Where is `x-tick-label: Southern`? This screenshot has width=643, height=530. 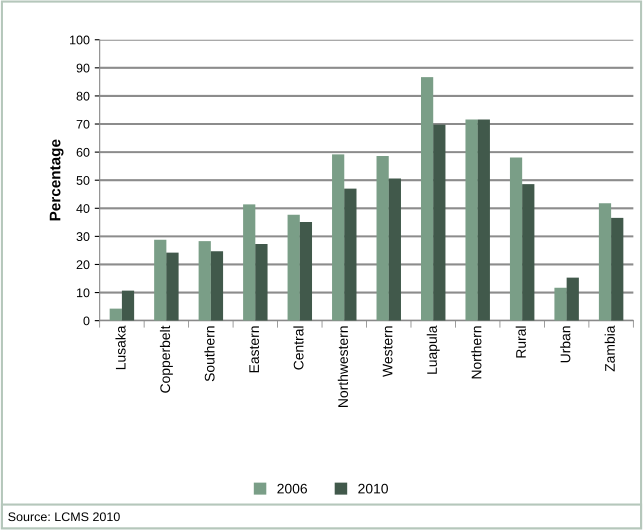
x-tick-label: Southern is located at coordinates (209, 354).